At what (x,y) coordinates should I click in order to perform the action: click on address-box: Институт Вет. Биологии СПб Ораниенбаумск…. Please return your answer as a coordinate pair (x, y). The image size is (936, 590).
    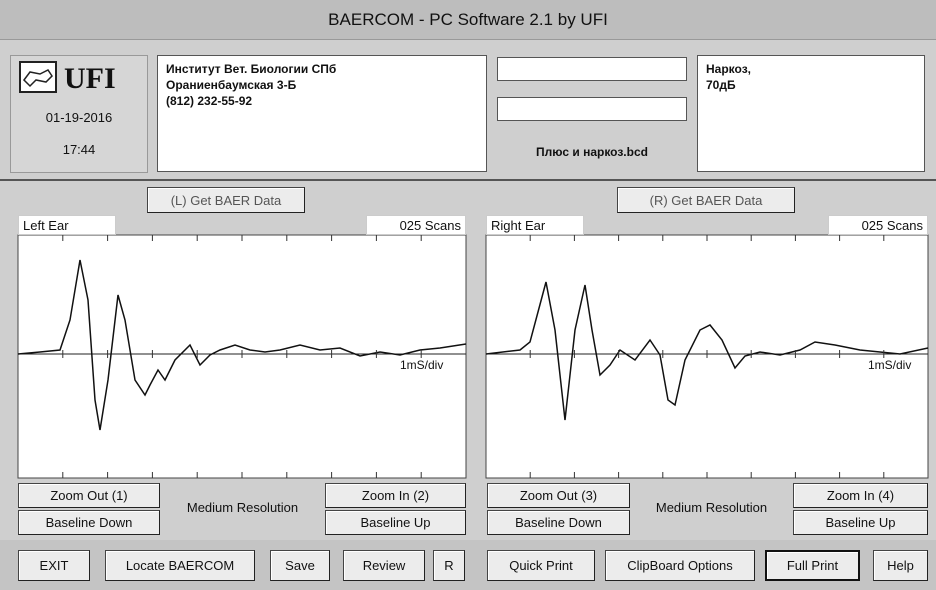
    Looking at the image, I should click on (322, 113).